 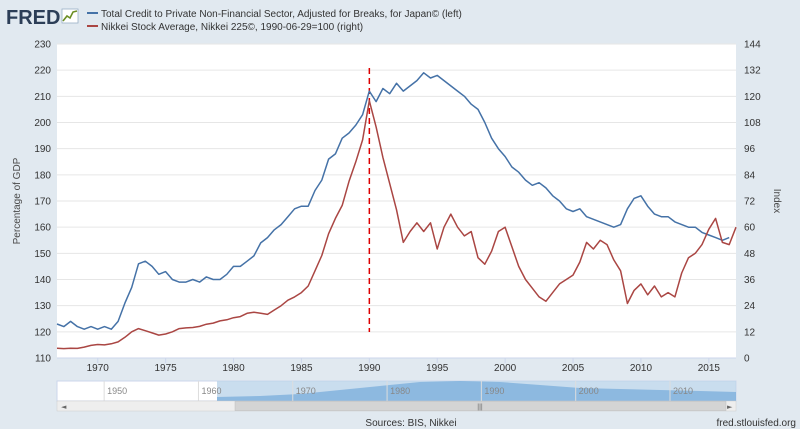 What do you see at coordinates (476, 391) in the screenshot?
I see `navigator-series-shape` at bounding box center [476, 391].